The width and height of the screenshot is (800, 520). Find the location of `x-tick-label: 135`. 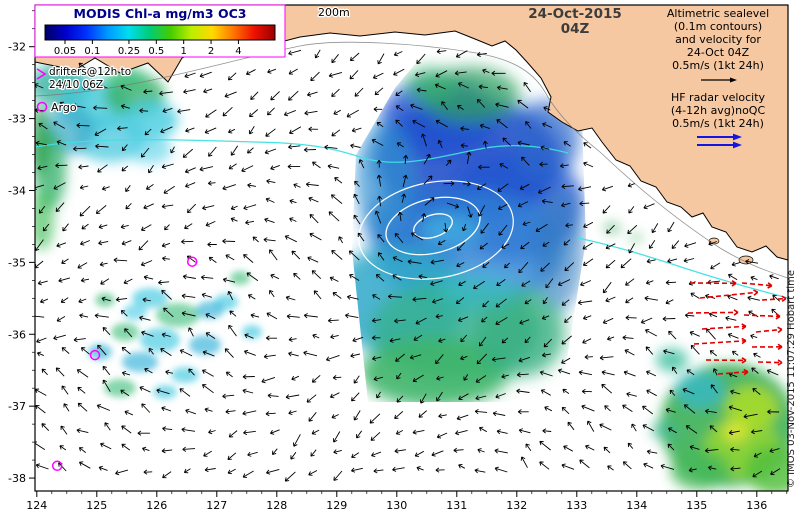

x-tick-label: 135 is located at coordinates (696, 505).